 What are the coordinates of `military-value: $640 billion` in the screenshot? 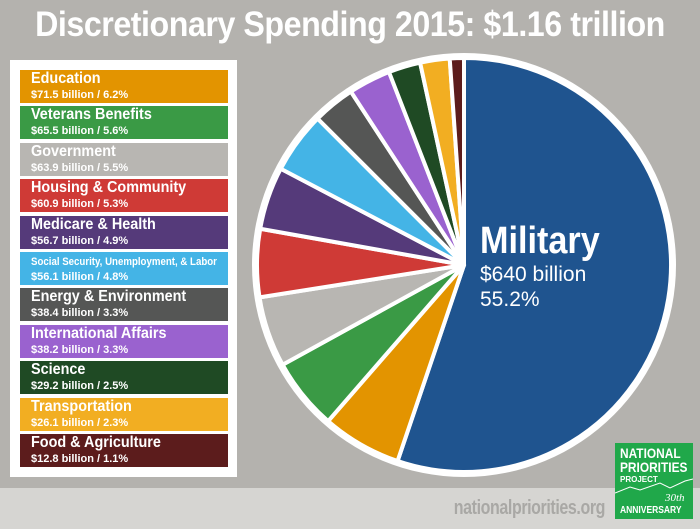 It's located at (533, 274).